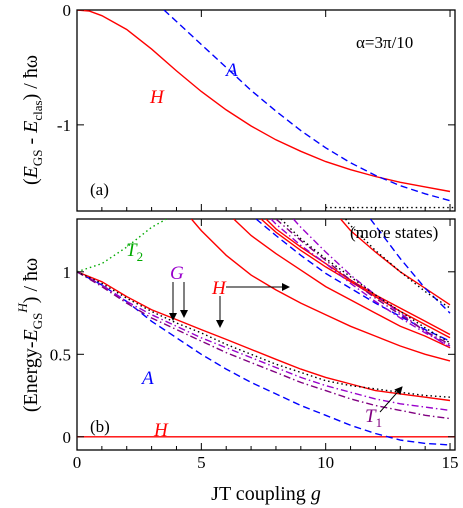 This screenshot has height=508, width=463. What do you see at coordinates (201, 462) in the screenshot?
I see `x-tick-label: 5` at bounding box center [201, 462].